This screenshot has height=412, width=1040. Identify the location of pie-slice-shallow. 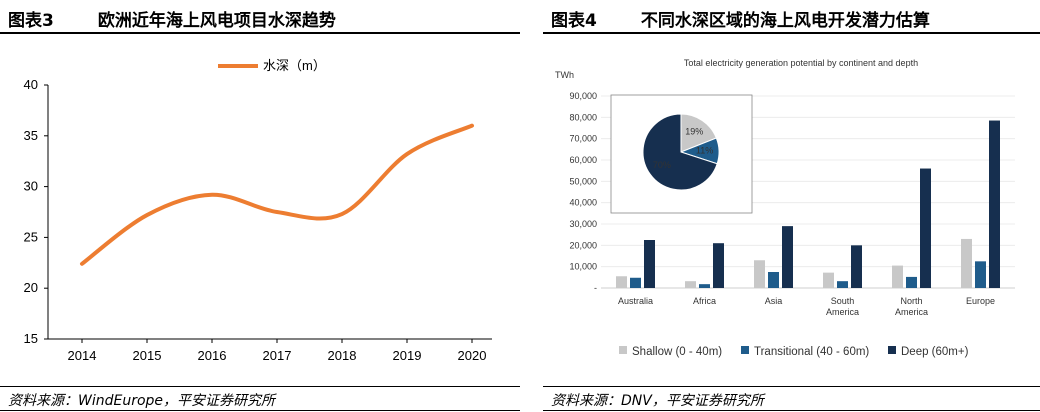
(698, 133).